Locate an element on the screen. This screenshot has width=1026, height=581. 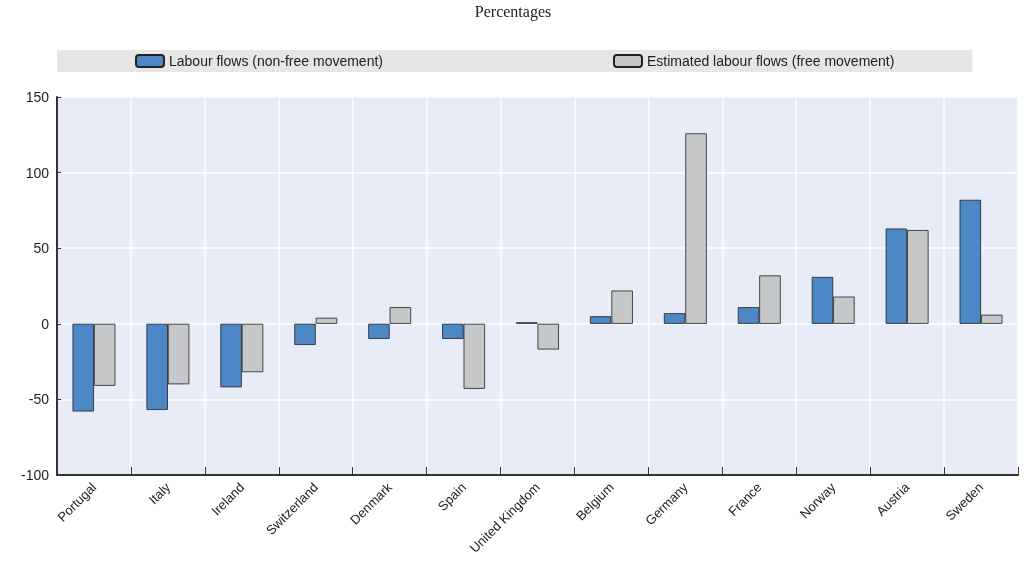
chart-subtitle: Percentages is located at coordinates (513, 11).